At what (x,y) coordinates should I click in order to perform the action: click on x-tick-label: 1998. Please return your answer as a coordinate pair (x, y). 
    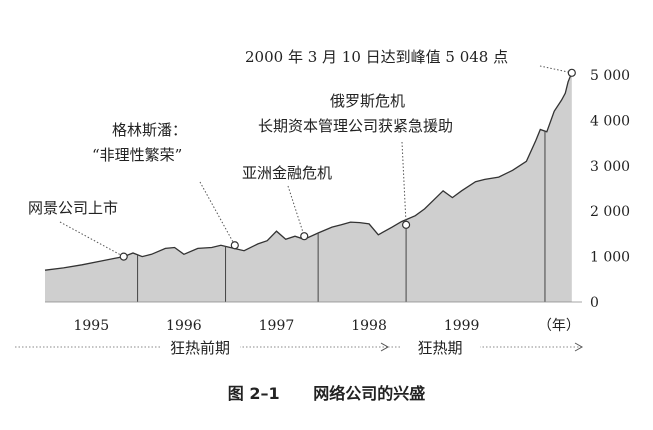
    Looking at the image, I should click on (369, 326).